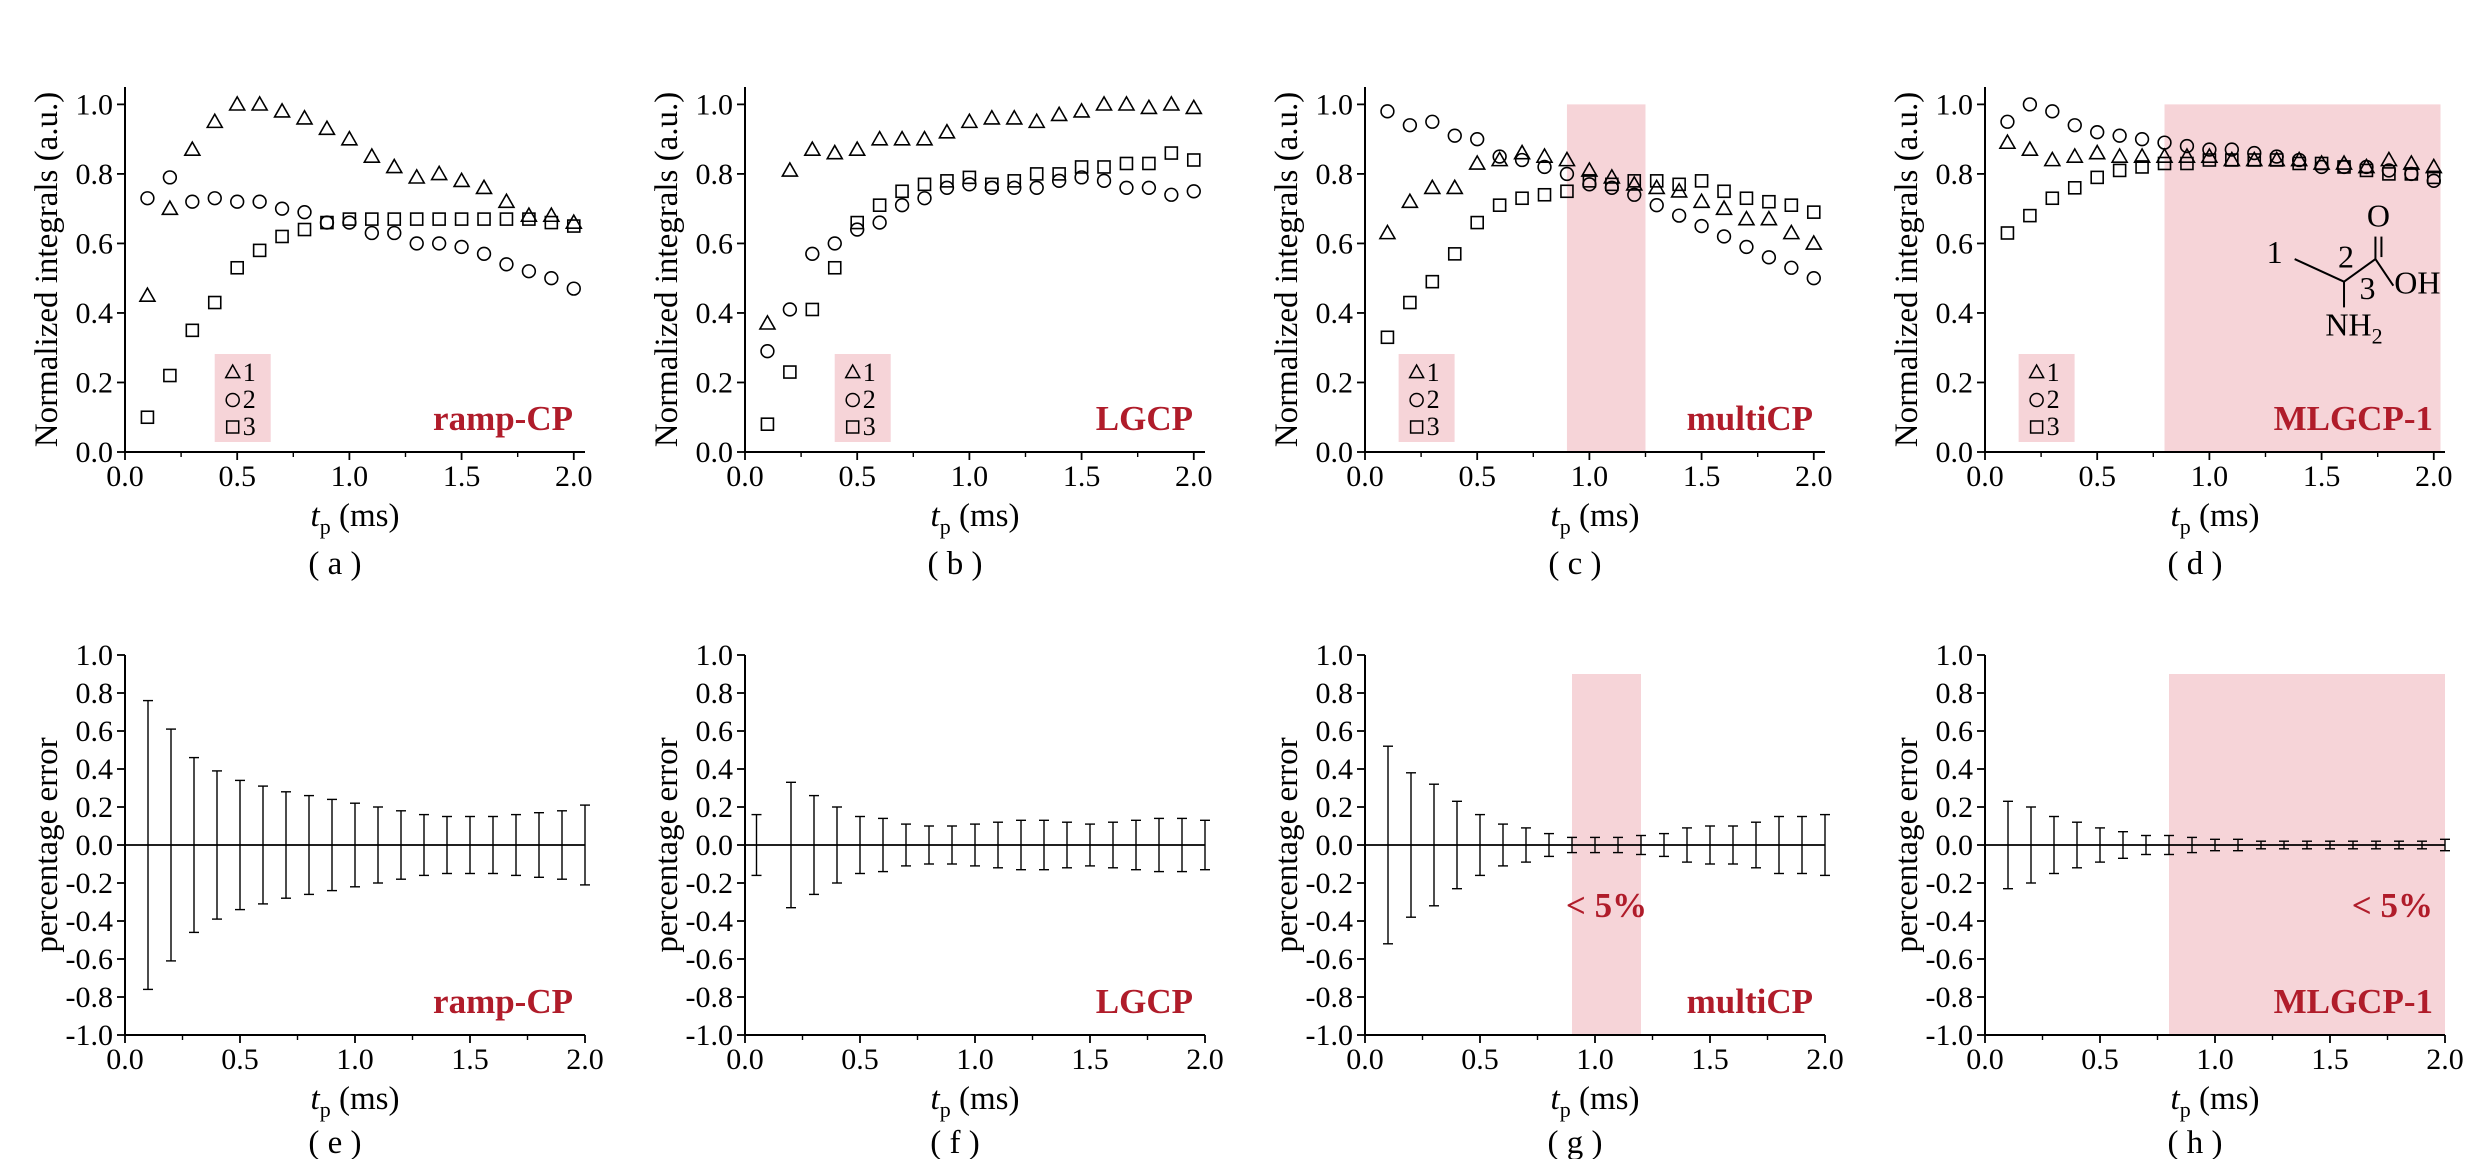 Image resolution: width=2484 pixels, height=1159 pixels. Describe the element at coordinates (1287, 270) in the screenshot. I see `y-axis-label: Normalized integrals (a.u.)` at that location.